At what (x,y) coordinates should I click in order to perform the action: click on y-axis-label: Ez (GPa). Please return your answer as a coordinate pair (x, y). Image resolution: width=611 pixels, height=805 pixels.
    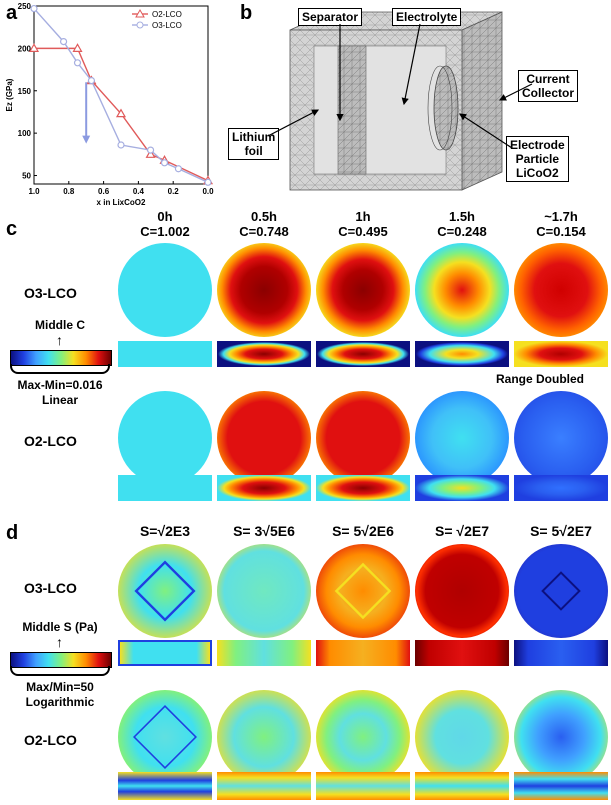
    Looking at the image, I should click on (9, 94).